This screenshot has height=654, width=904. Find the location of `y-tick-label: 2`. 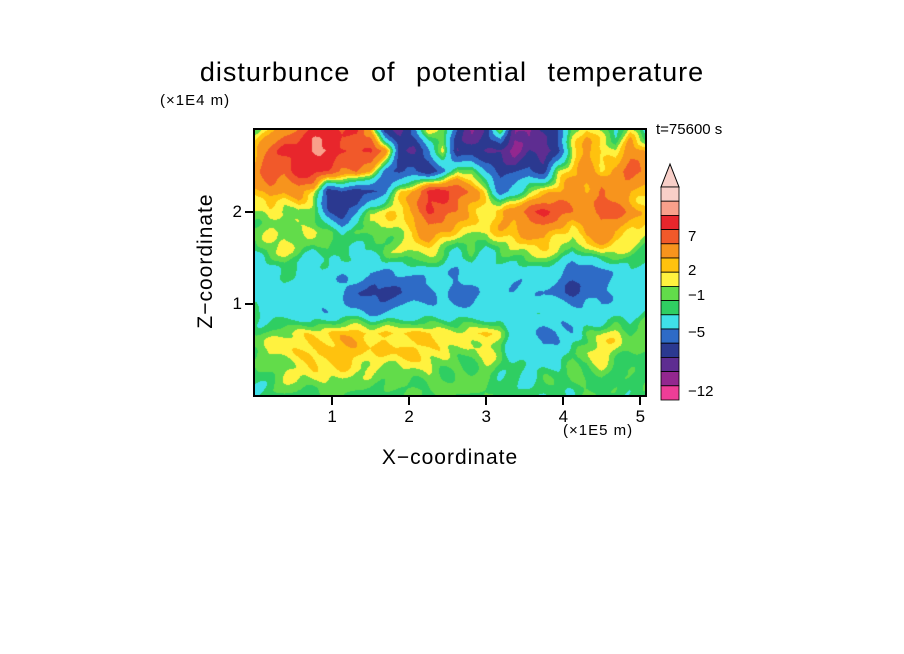

y-tick-label: 2 is located at coordinates (237, 212).